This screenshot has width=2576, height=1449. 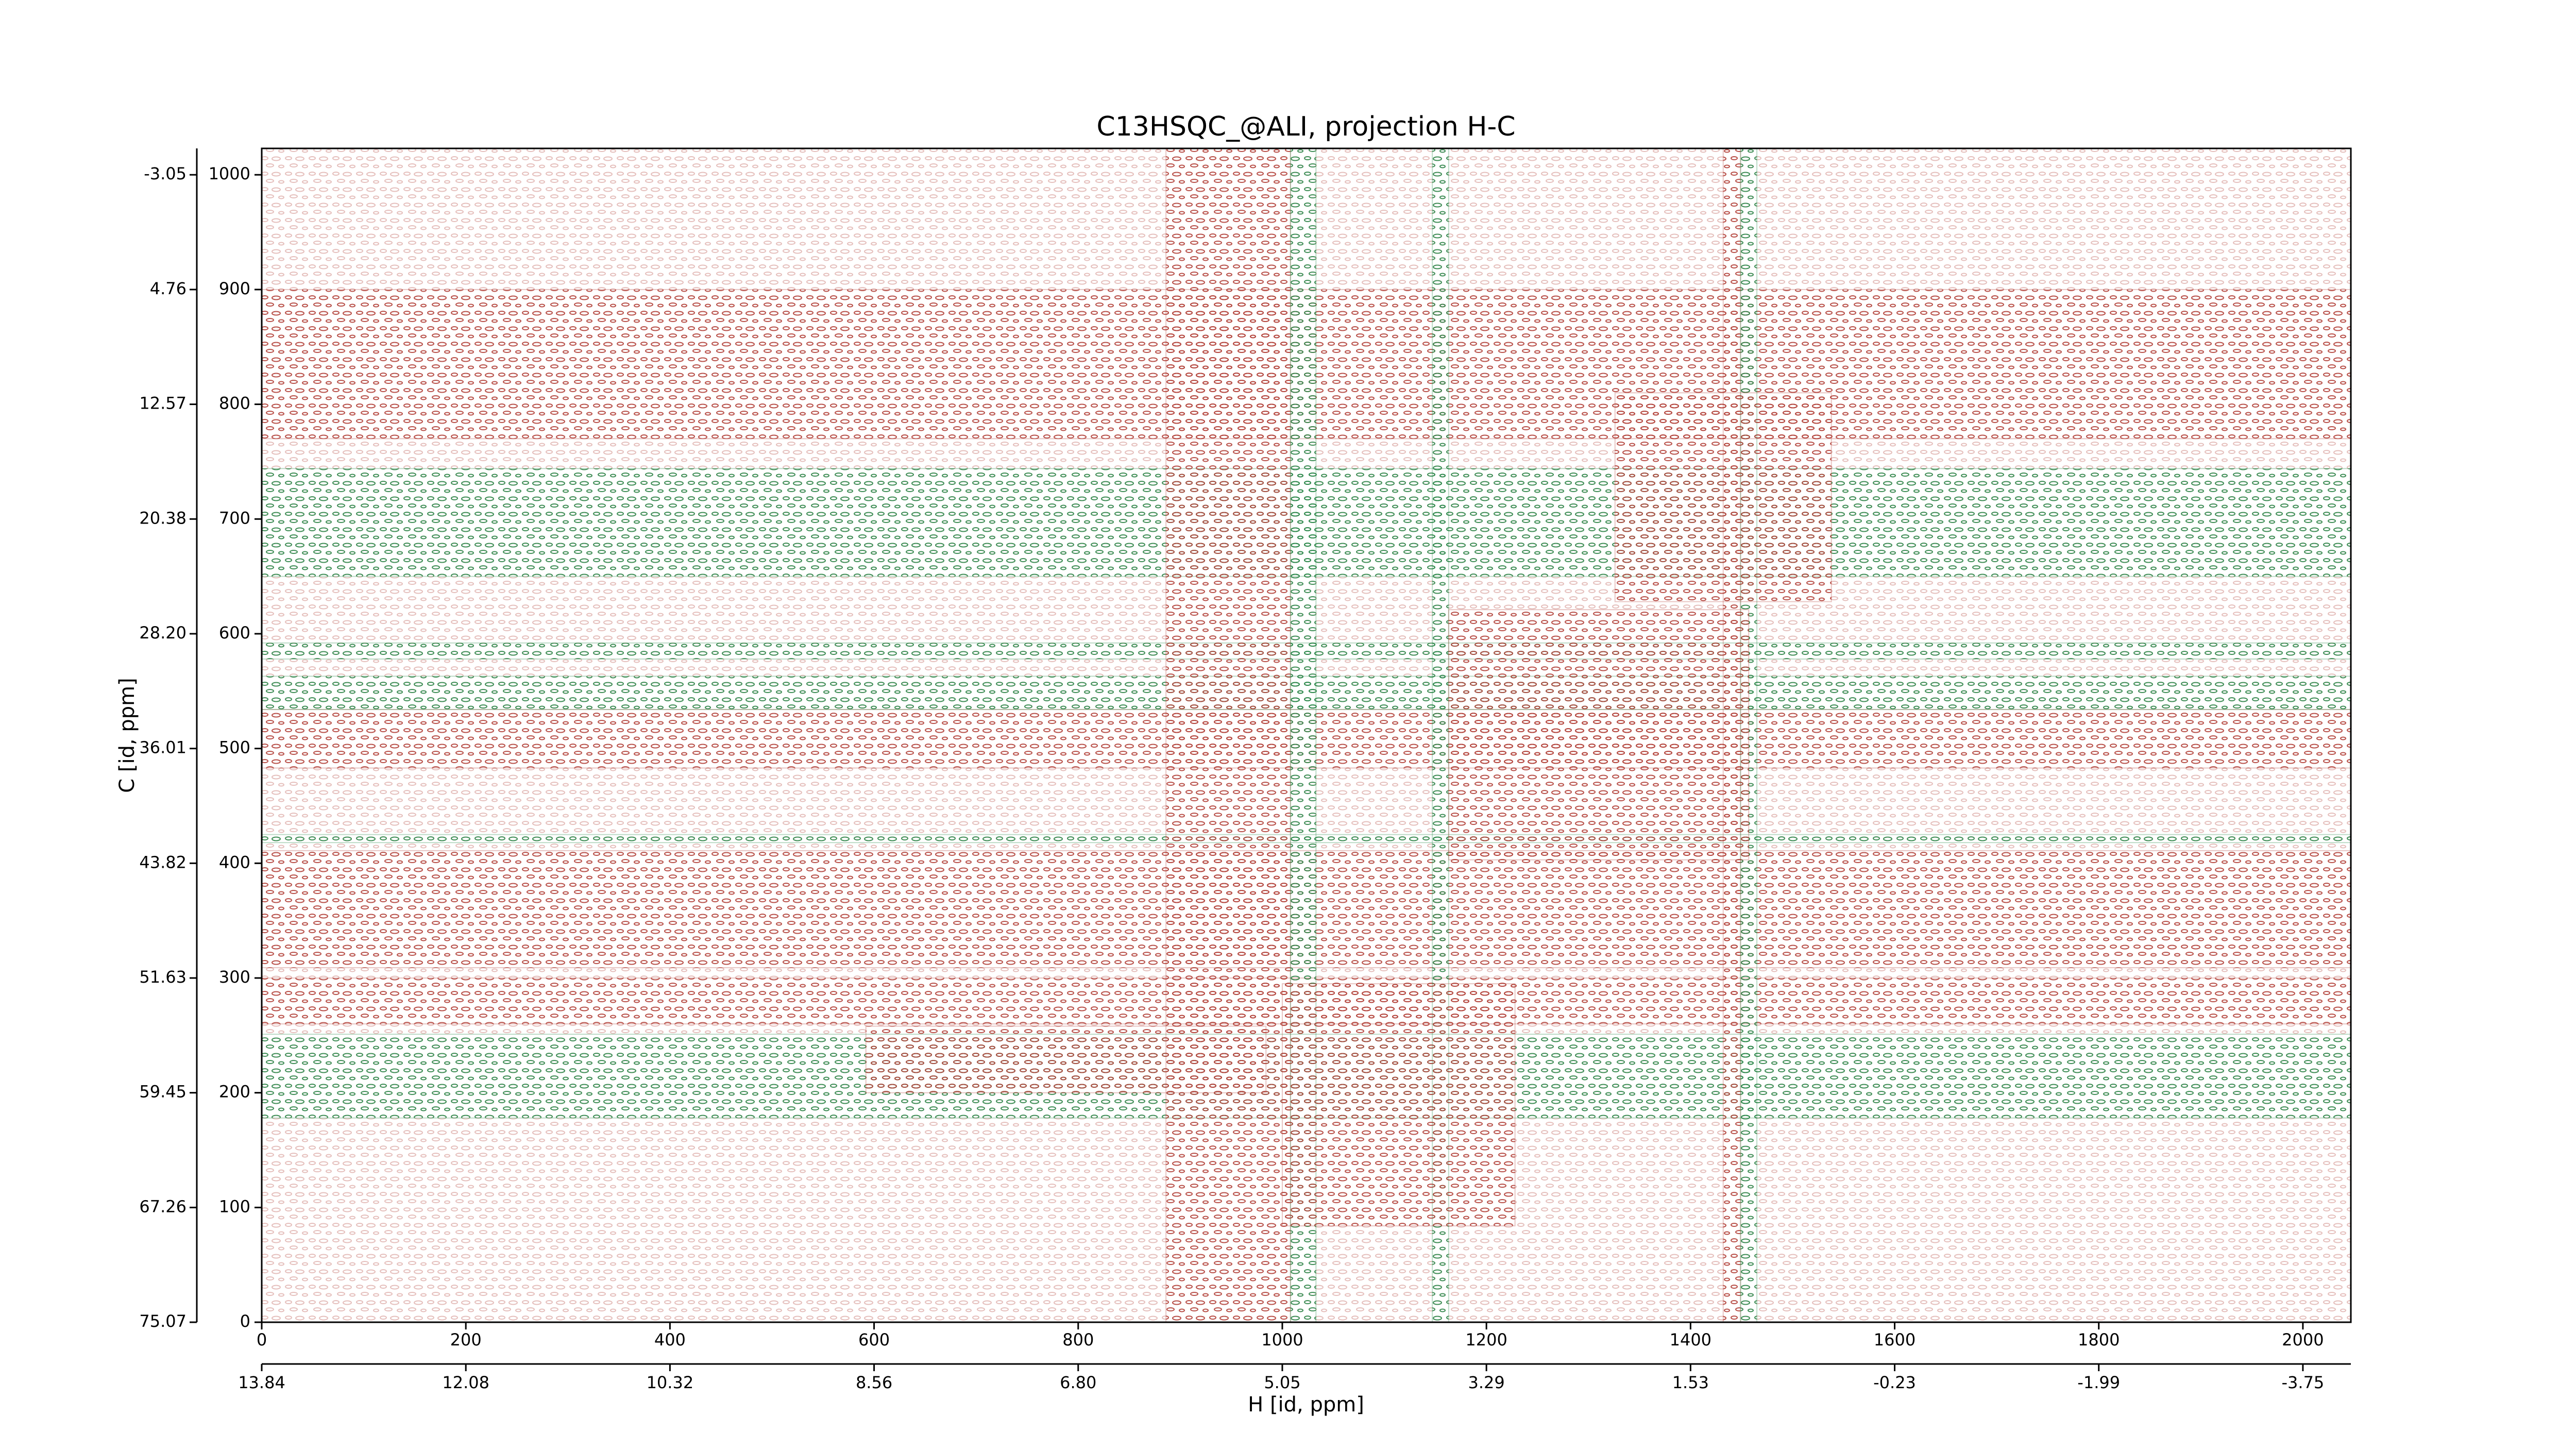 What do you see at coordinates (466, 1340) in the screenshot?
I see `x-tick-label: 200` at bounding box center [466, 1340].